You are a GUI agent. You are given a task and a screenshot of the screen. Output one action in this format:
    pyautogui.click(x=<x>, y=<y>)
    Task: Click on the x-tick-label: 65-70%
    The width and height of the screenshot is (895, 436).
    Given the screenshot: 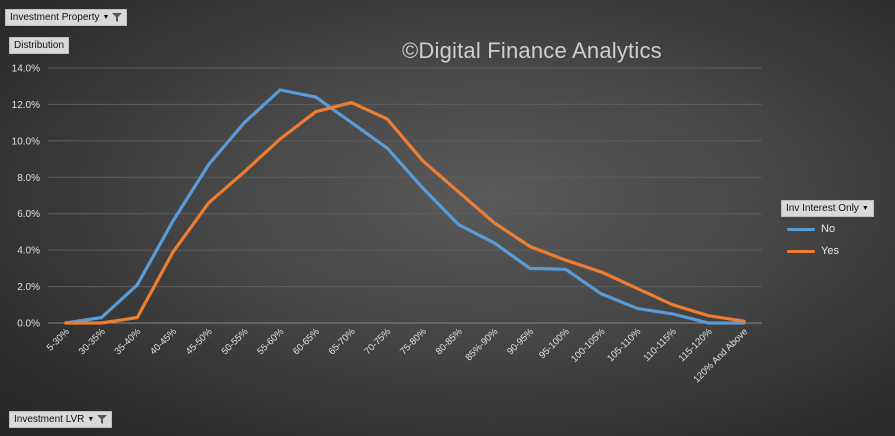 What is the action you would take?
    pyautogui.click(x=342, y=341)
    